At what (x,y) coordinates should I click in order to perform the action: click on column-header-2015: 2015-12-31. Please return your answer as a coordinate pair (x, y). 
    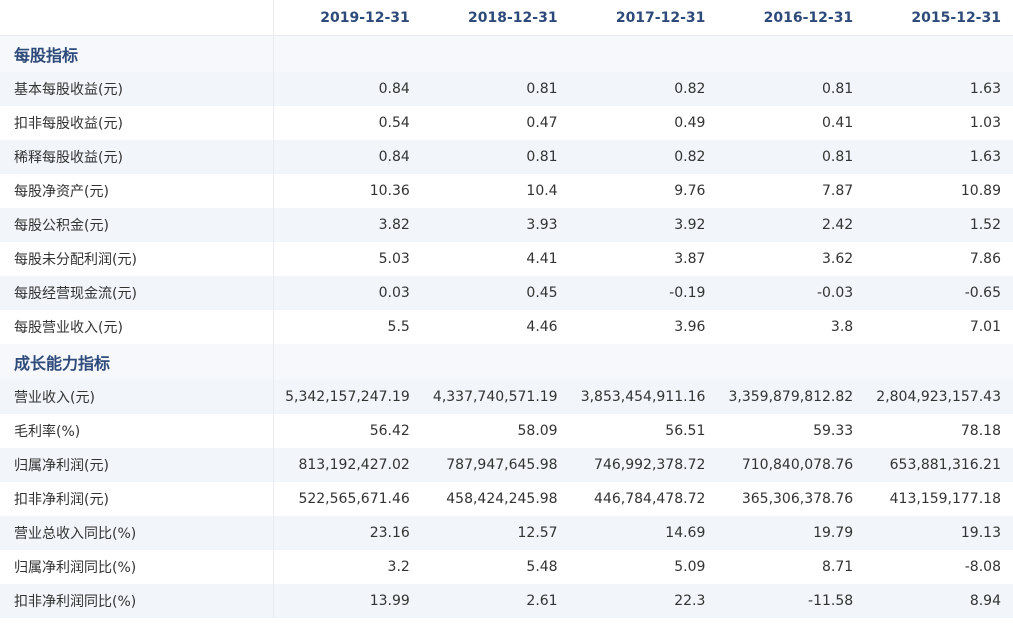
    Looking at the image, I should click on (956, 17).